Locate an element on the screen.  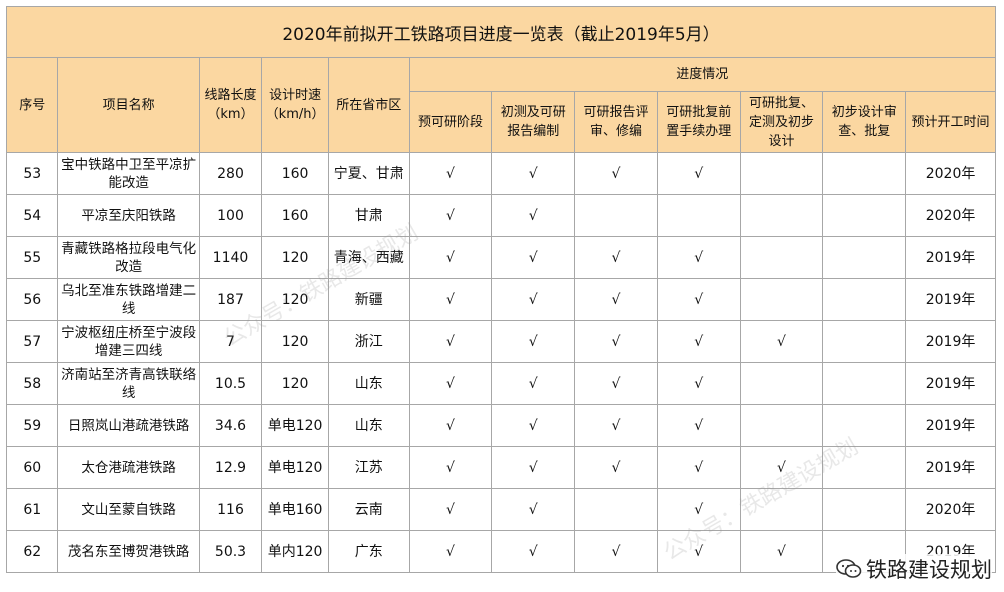
row-length: 116 is located at coordinates (230, 509).